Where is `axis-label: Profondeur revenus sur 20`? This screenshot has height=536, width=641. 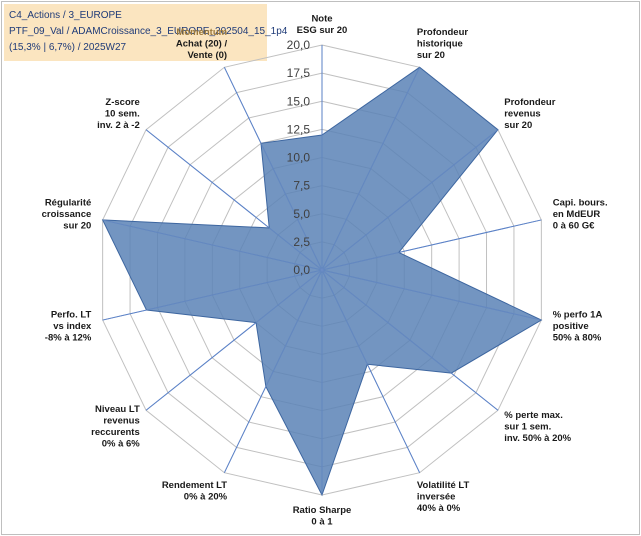 axis-label: Profondeur revenus sur 20 is located at coordinates (529, 114).